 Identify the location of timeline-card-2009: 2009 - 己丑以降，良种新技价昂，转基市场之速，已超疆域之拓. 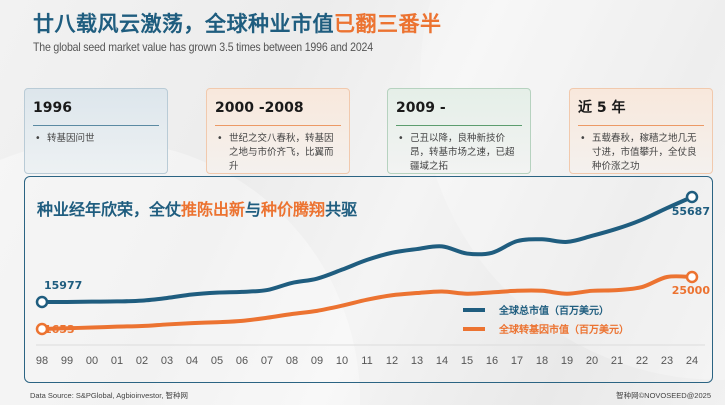
(459, 131).